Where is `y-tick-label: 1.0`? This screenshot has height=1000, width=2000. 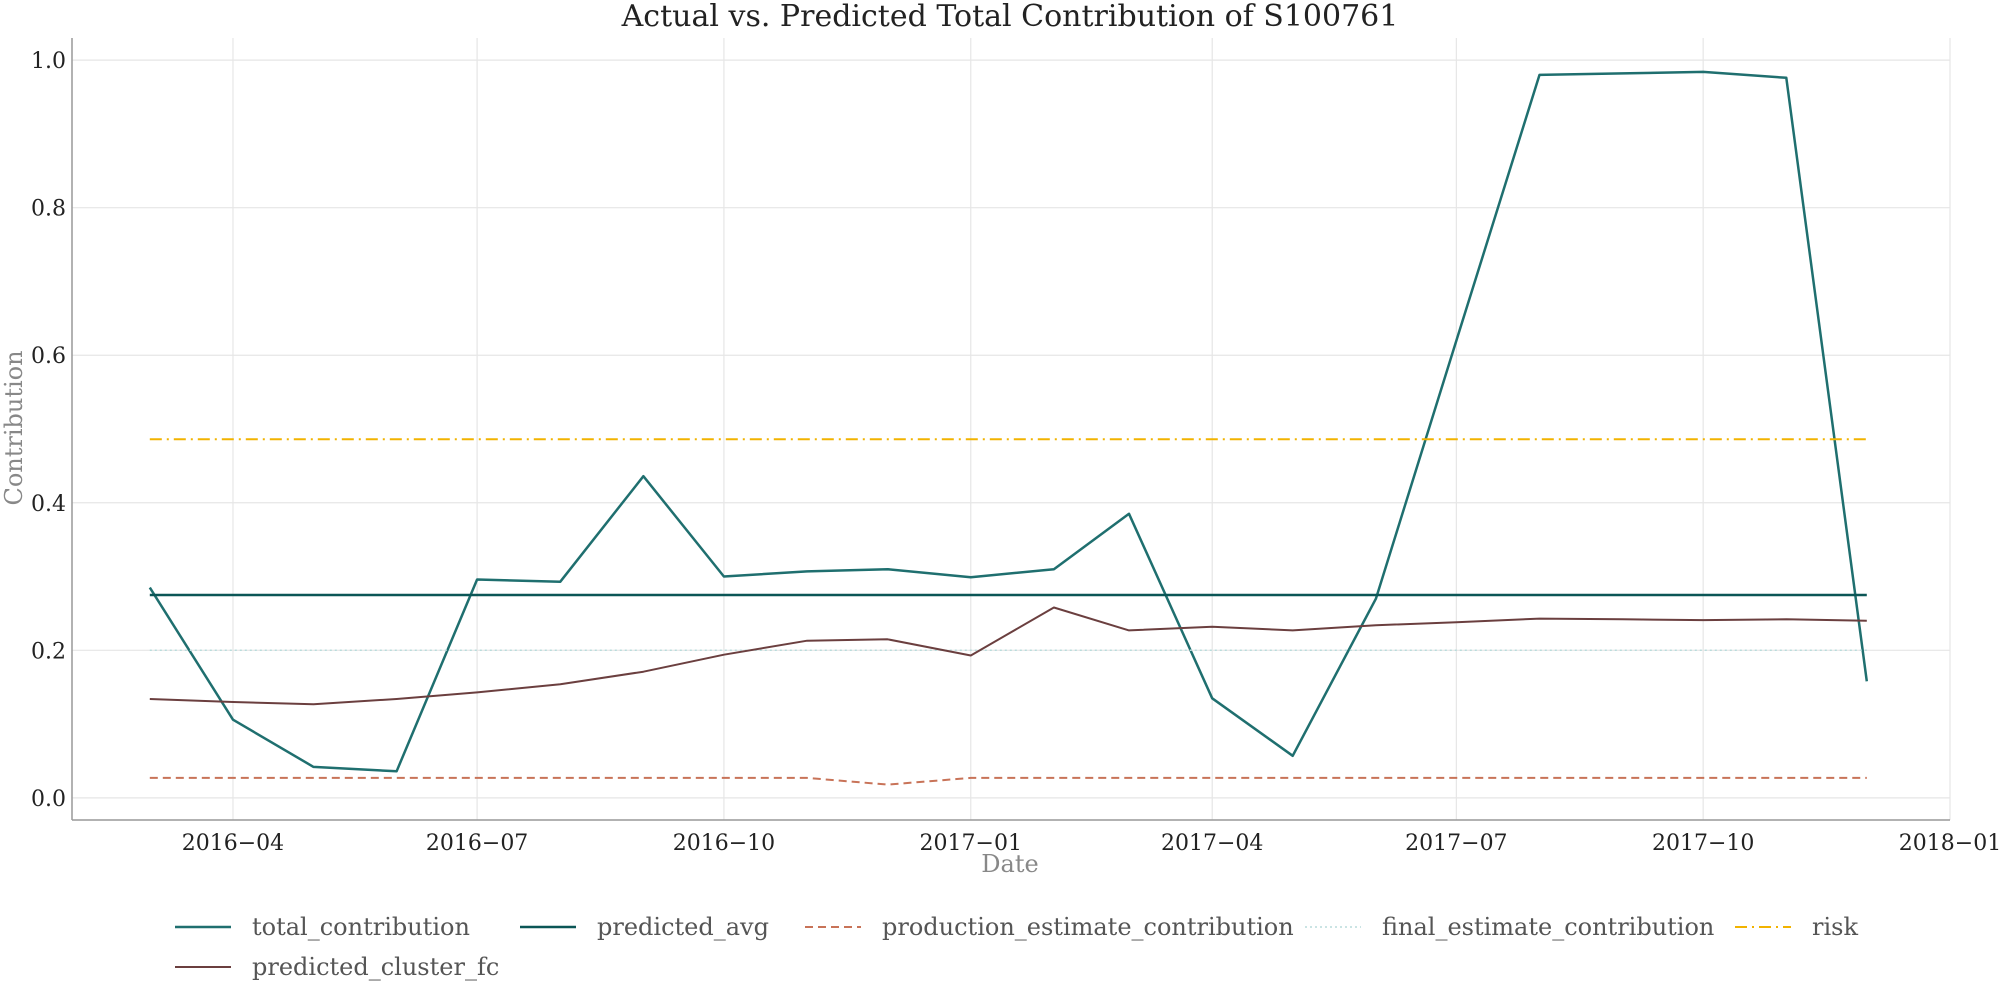 y-tick-label: 1.0 is located at coordinates (48, 61).